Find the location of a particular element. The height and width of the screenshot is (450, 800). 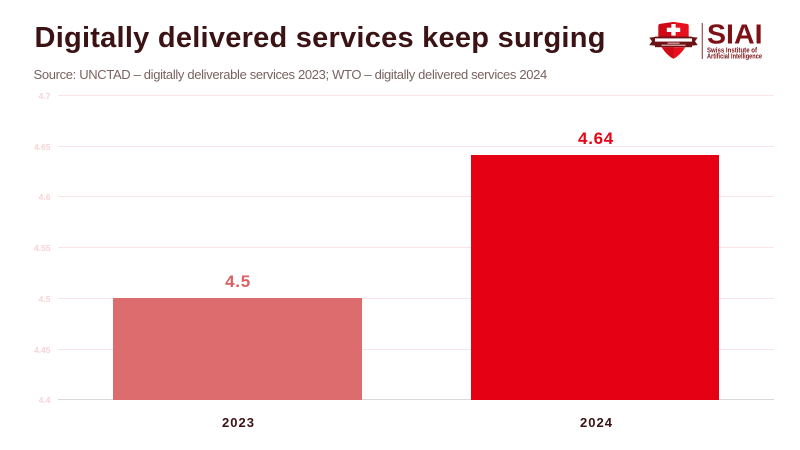

svg-text: Artificial Intelligence is located at coordinates (734, 57).